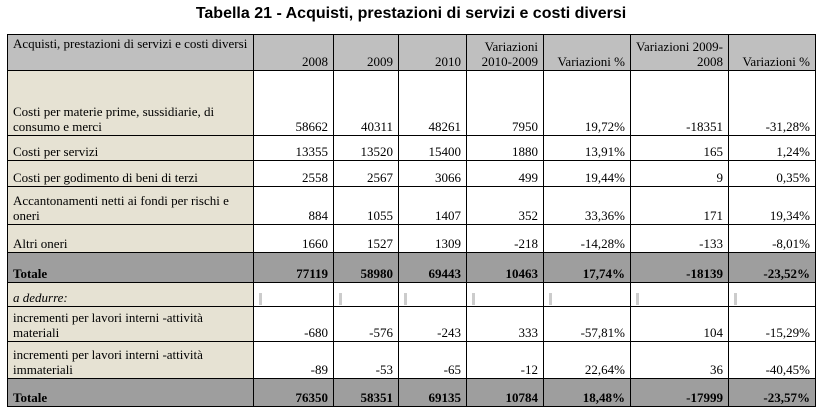 The height and width of the screenshot is (411, 822). Describe the element at coordinates (772, 205) in the screenshot. I see `value-cell: 19,34%` at that location.